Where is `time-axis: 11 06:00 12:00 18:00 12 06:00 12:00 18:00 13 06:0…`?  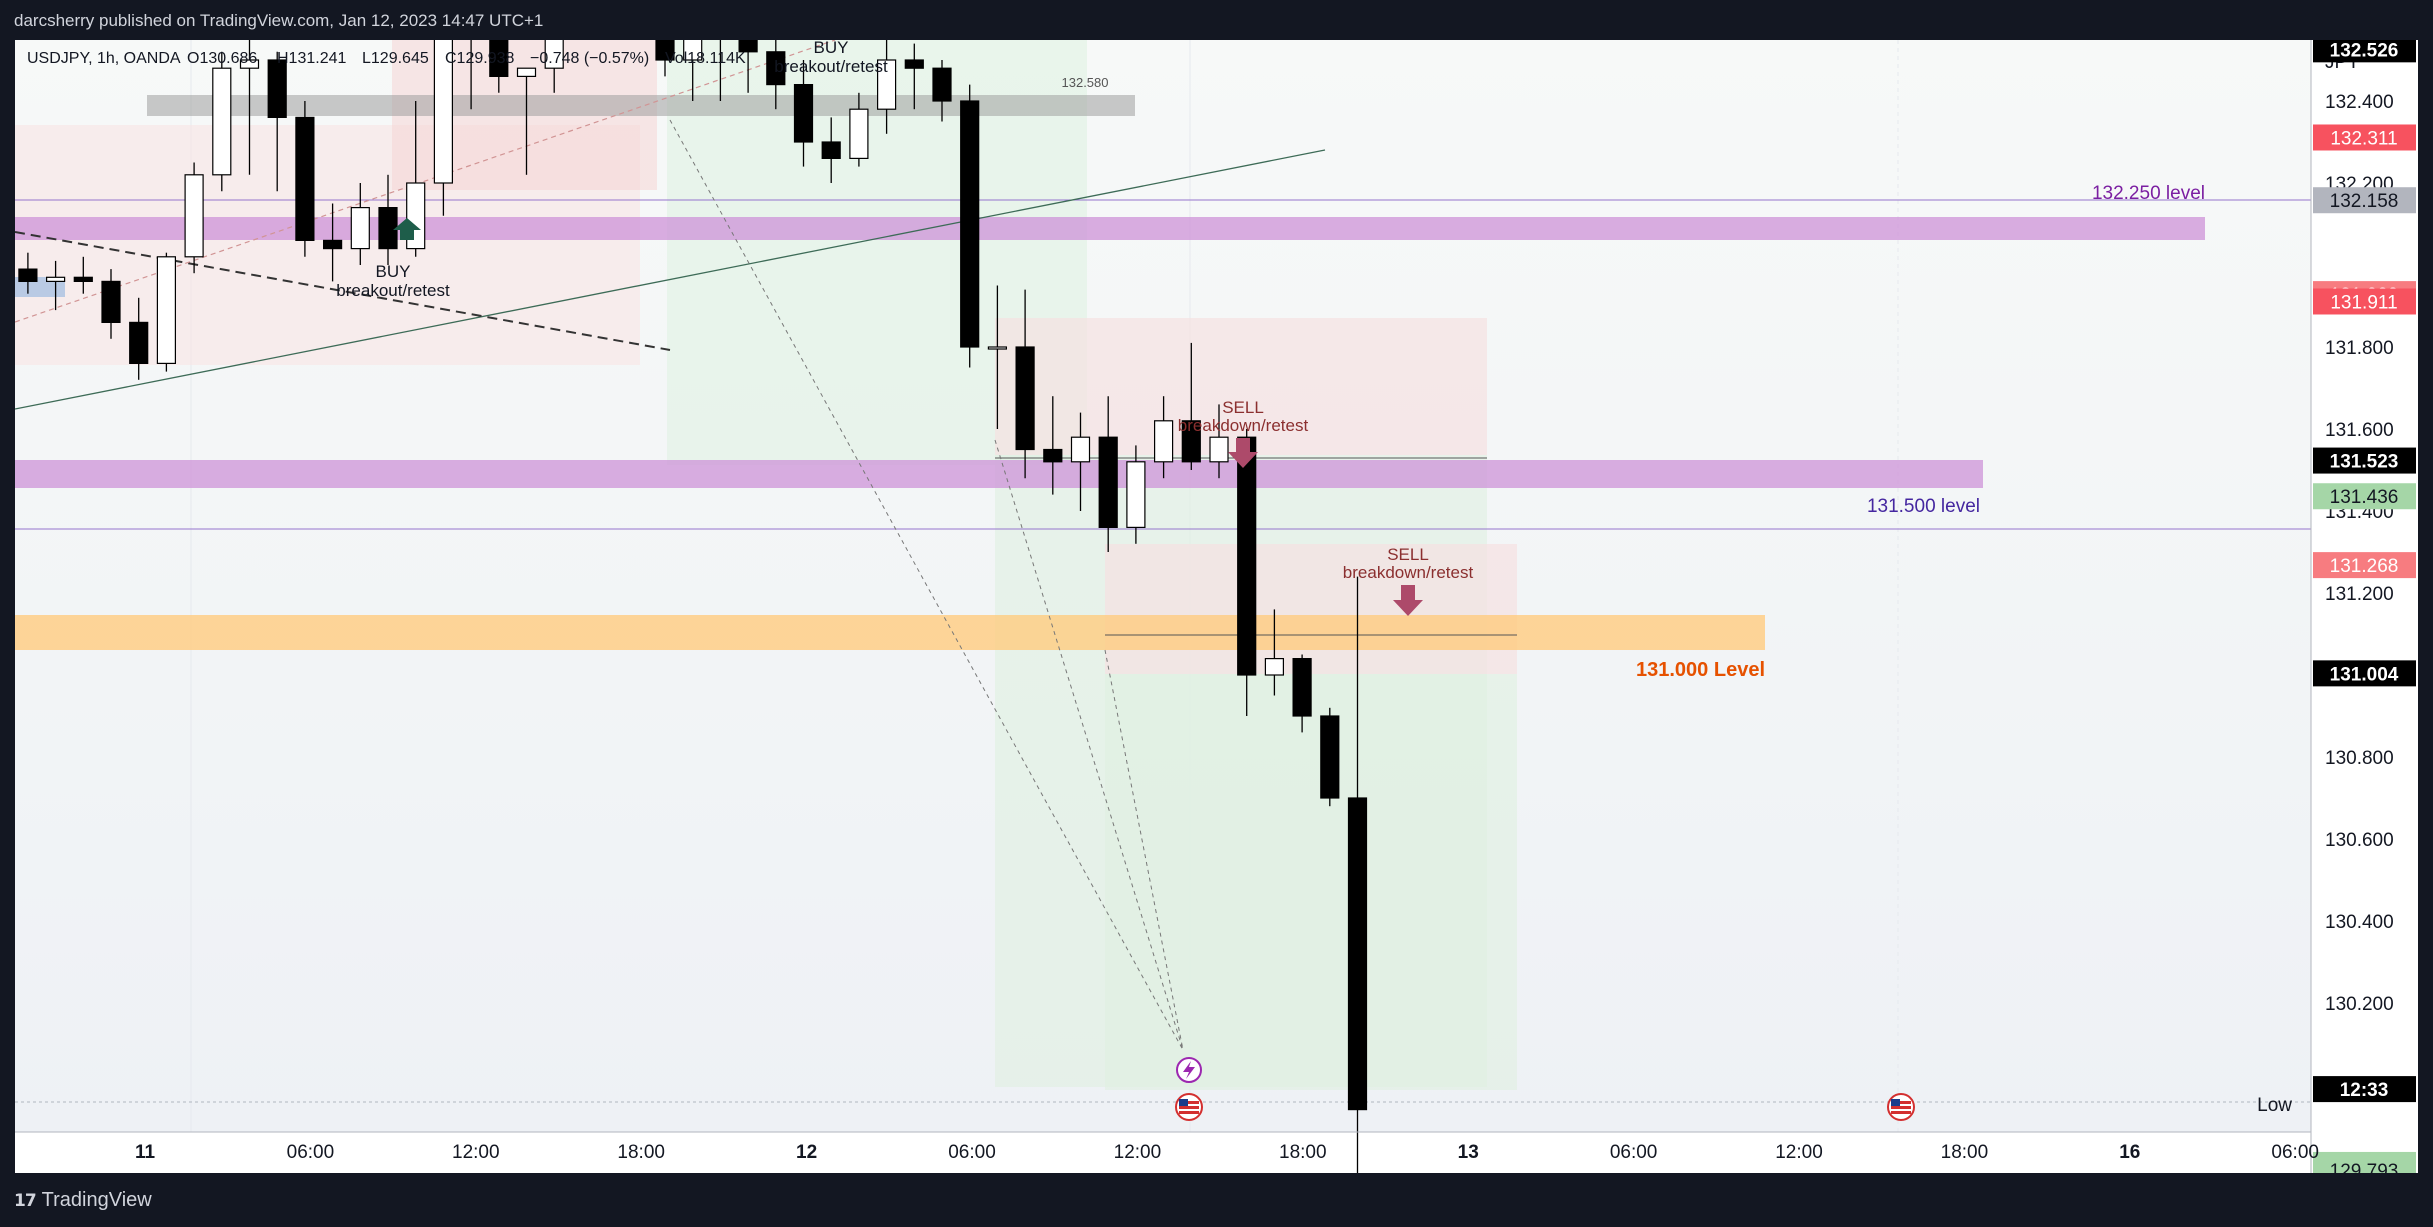 time-axis: 11 06:00 12:00 18:00 12 06:00 12:00 18:00 13 06:0… is located at coordinates (1227, 1152).